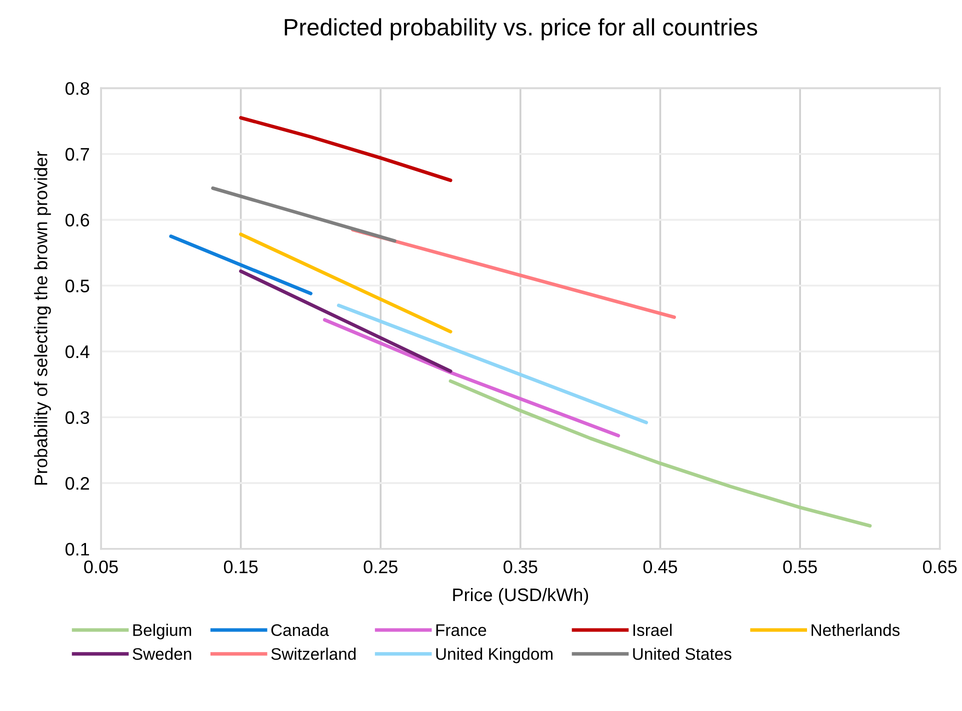  I want to click on y-tick-label: 0.5, so click(78, 286).